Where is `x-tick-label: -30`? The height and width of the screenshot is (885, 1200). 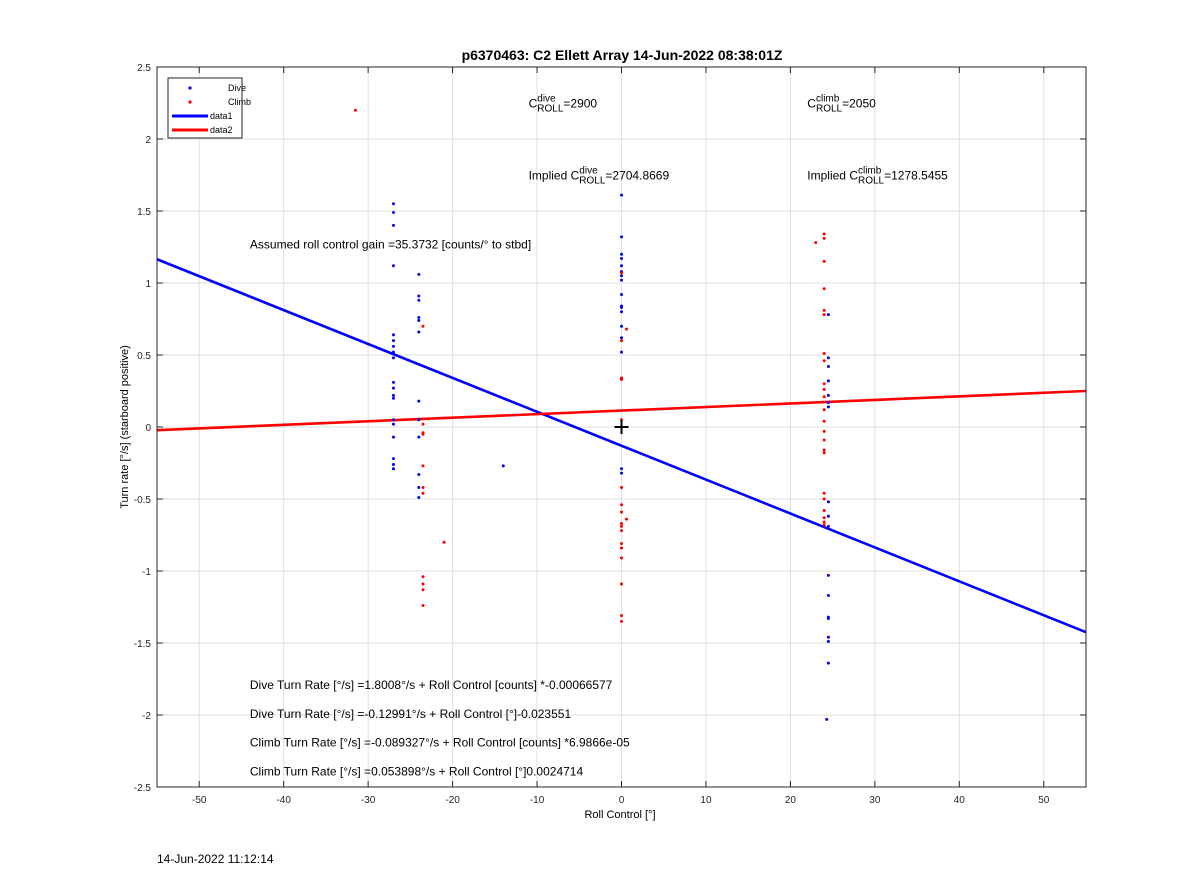
x-tick-label: -30 is located at coordinates (368, 800).